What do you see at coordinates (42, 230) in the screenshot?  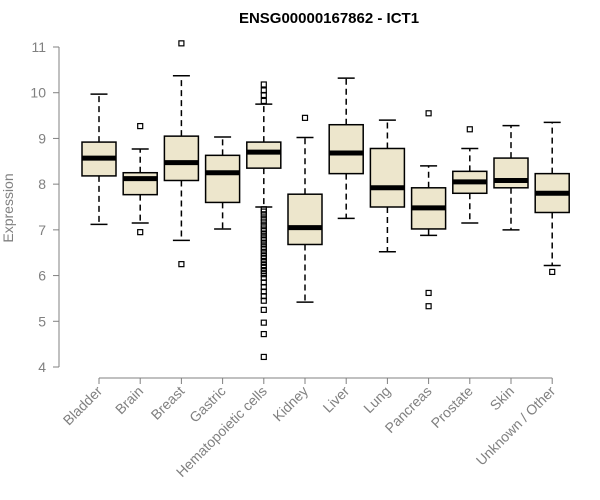 I see `y-tick-label: 7` at bounding box center [42, 230].